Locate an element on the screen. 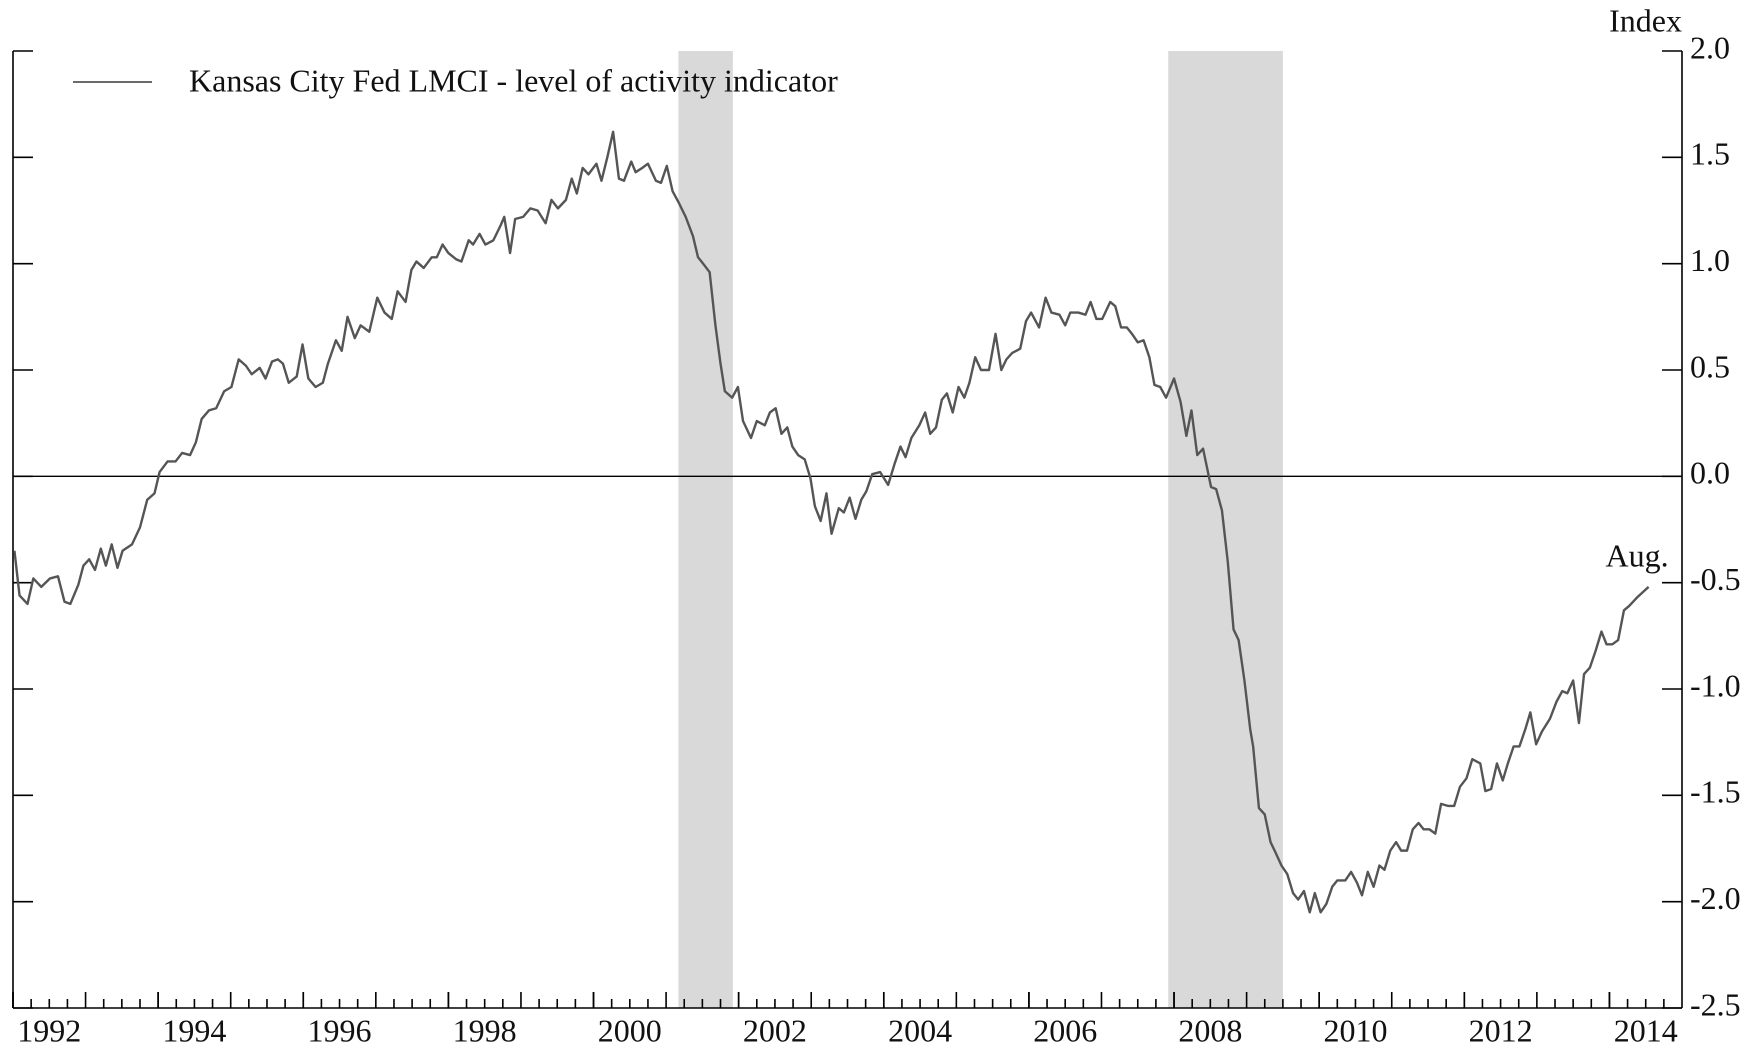  x-tick-label: 1998 is located at coordinates (485, 1030).